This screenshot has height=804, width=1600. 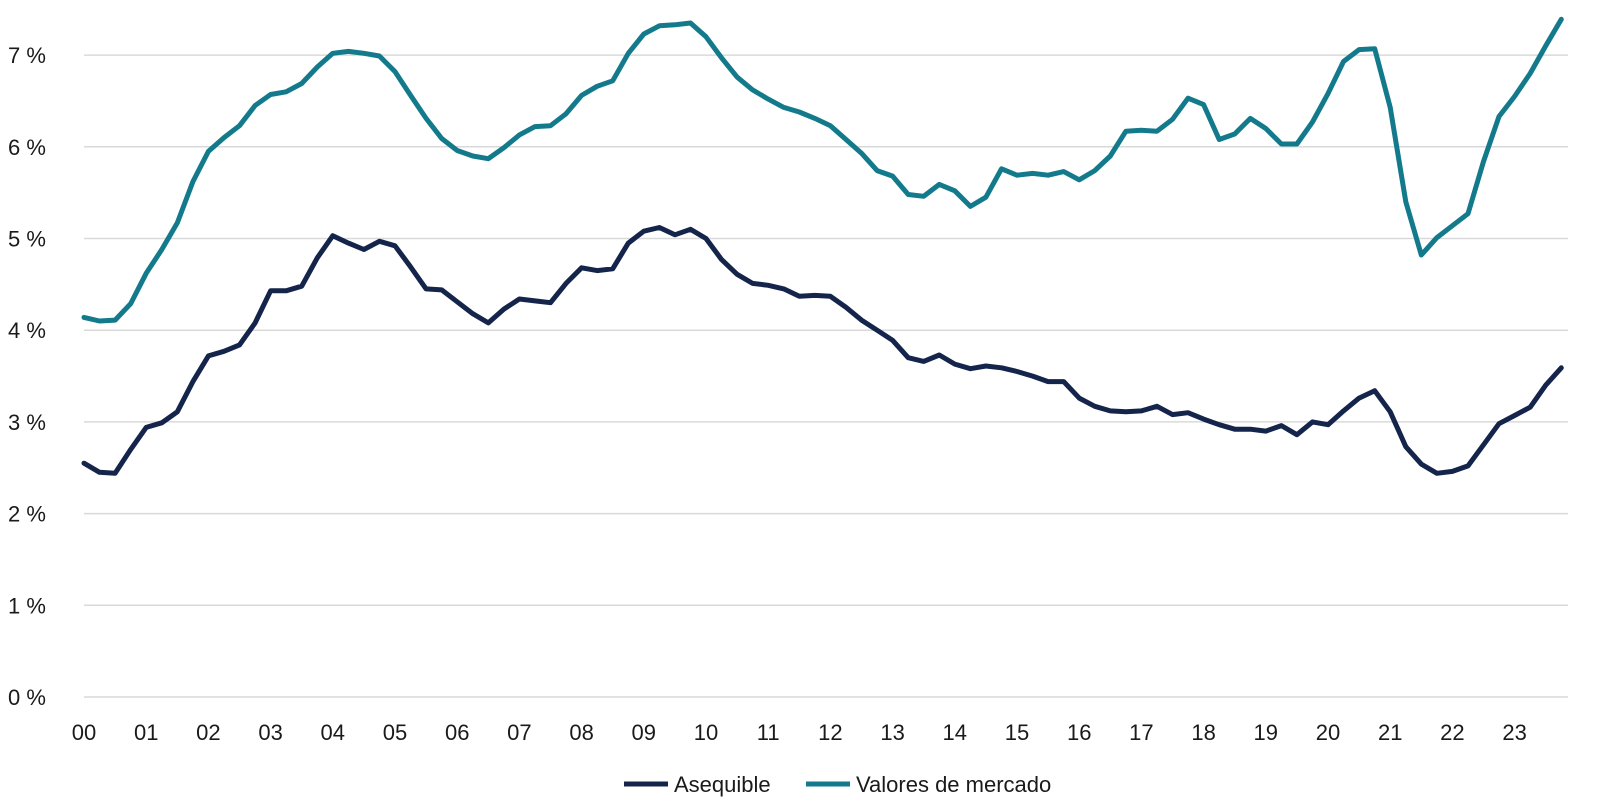 What do you see at coordinates (84, 732) in the screenshot?
I see `x-tick-label: 00` at bounding box center [84, 732].